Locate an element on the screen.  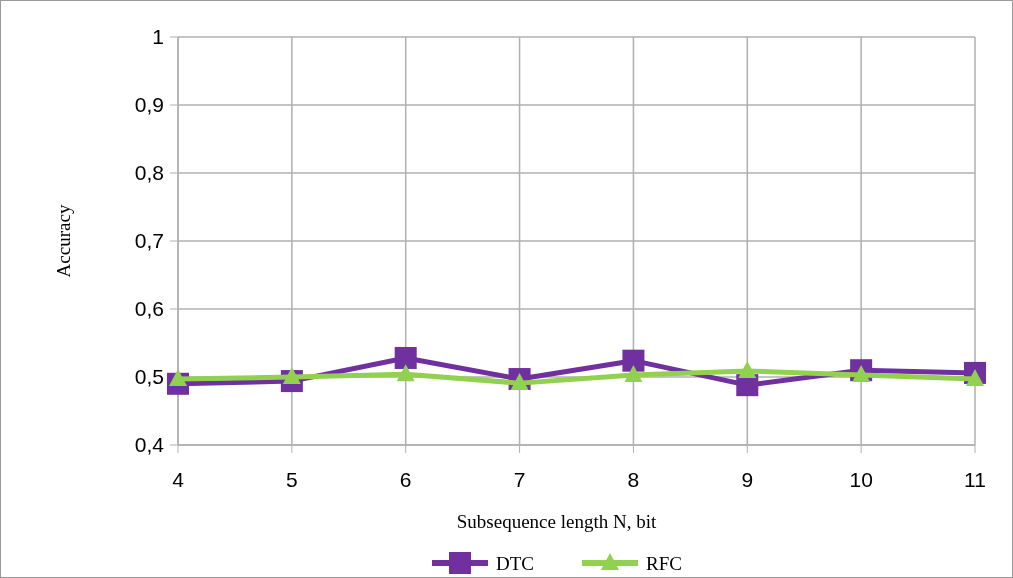
y-tick-label: 0,7 is located at coordinates (149, 241).